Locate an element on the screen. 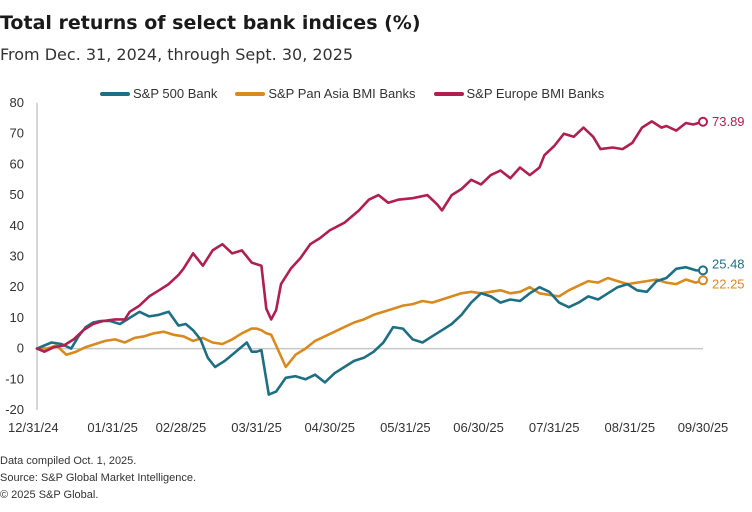  y-tick-label: 40 is located at coordinates (17, 225).